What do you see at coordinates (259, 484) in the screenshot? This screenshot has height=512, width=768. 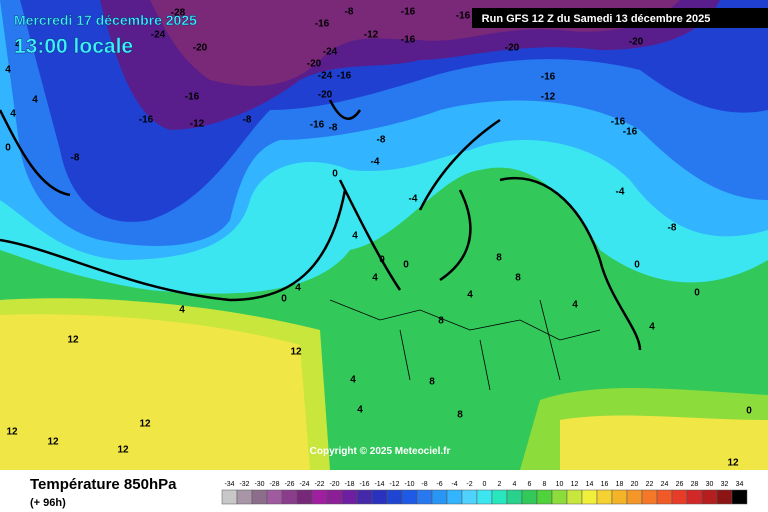 I see `legend-value: -30` at bounding box center [259, 484].